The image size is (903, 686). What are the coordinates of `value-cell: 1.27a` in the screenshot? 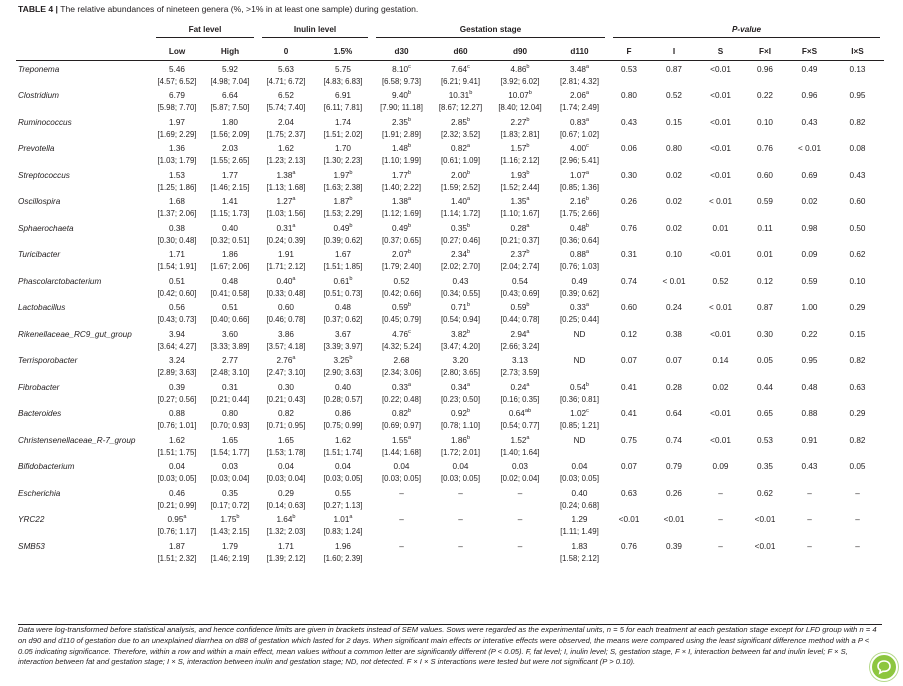 It's located at (286, 201).